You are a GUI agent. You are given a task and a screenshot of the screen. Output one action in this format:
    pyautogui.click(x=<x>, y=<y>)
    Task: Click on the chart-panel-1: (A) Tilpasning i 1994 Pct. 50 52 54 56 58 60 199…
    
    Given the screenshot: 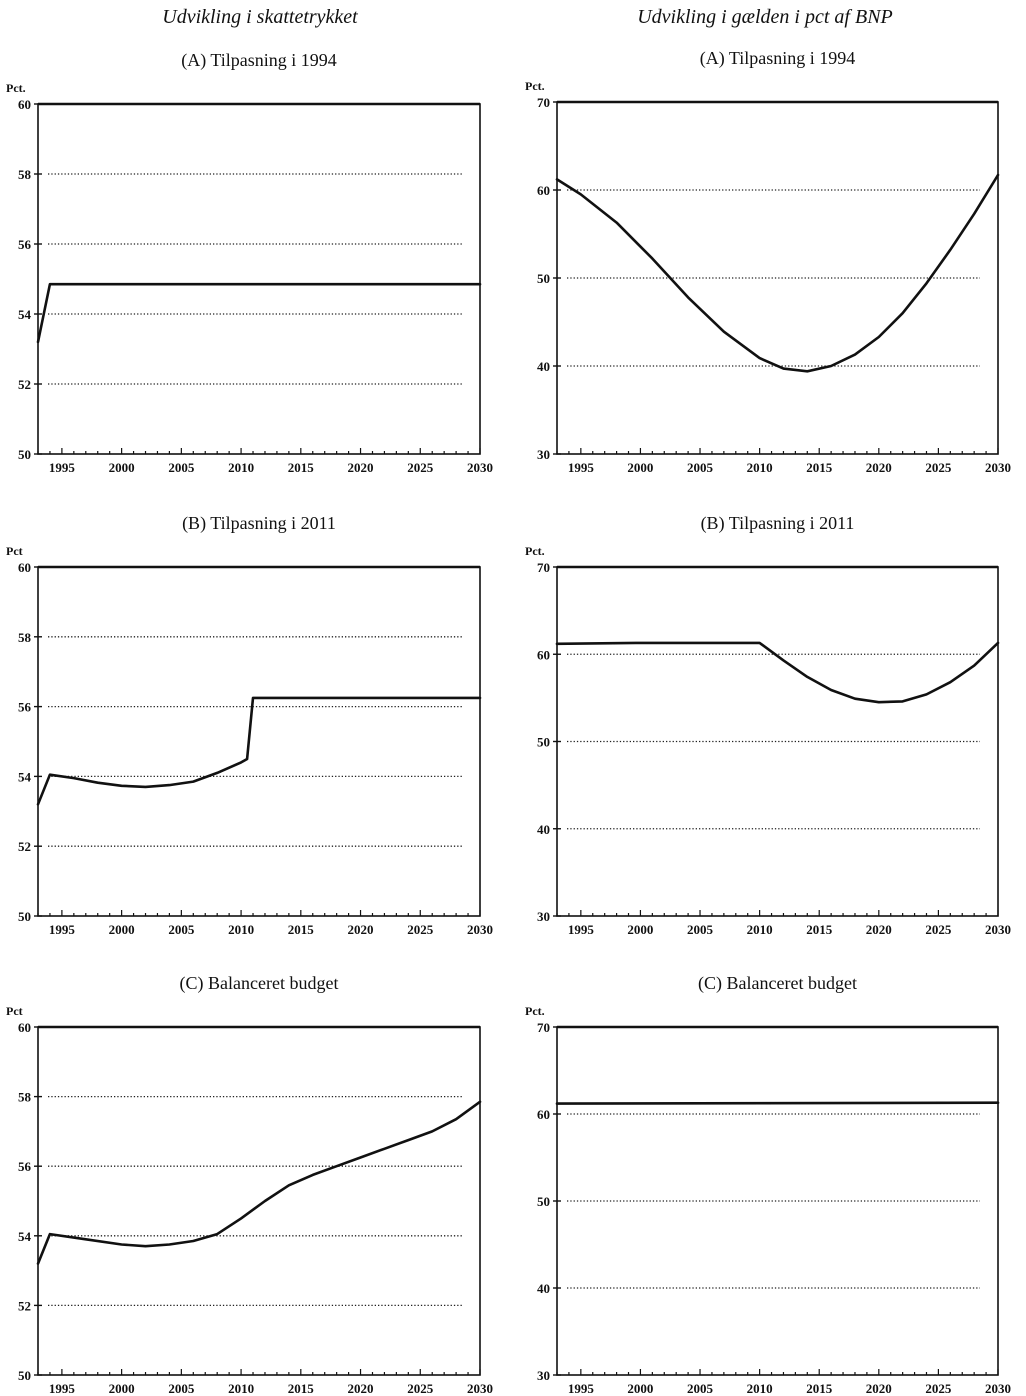 What is the action you would take?
    pyautogui.click(x=249, y=262)
    